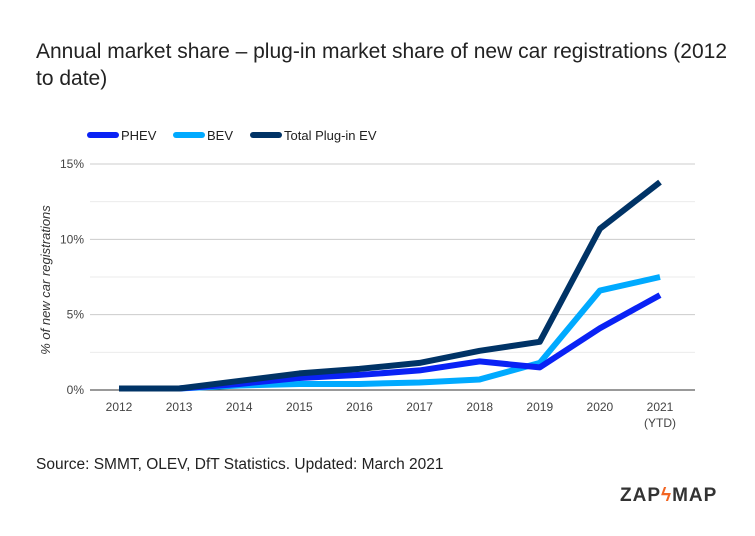 The height and width of the screenshot is (536, 755). I want to click on y-tick-label: 15%, so click(72, 164).